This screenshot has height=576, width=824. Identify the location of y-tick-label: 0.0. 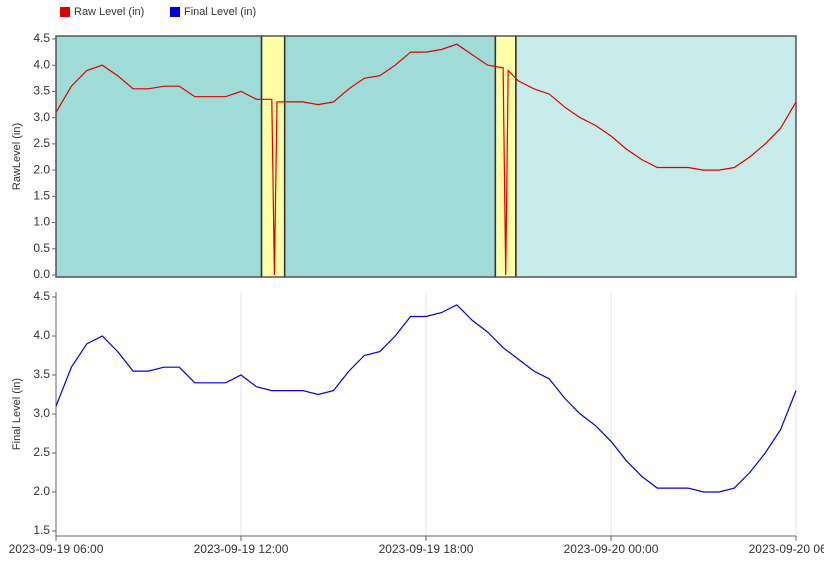
(41, 274).